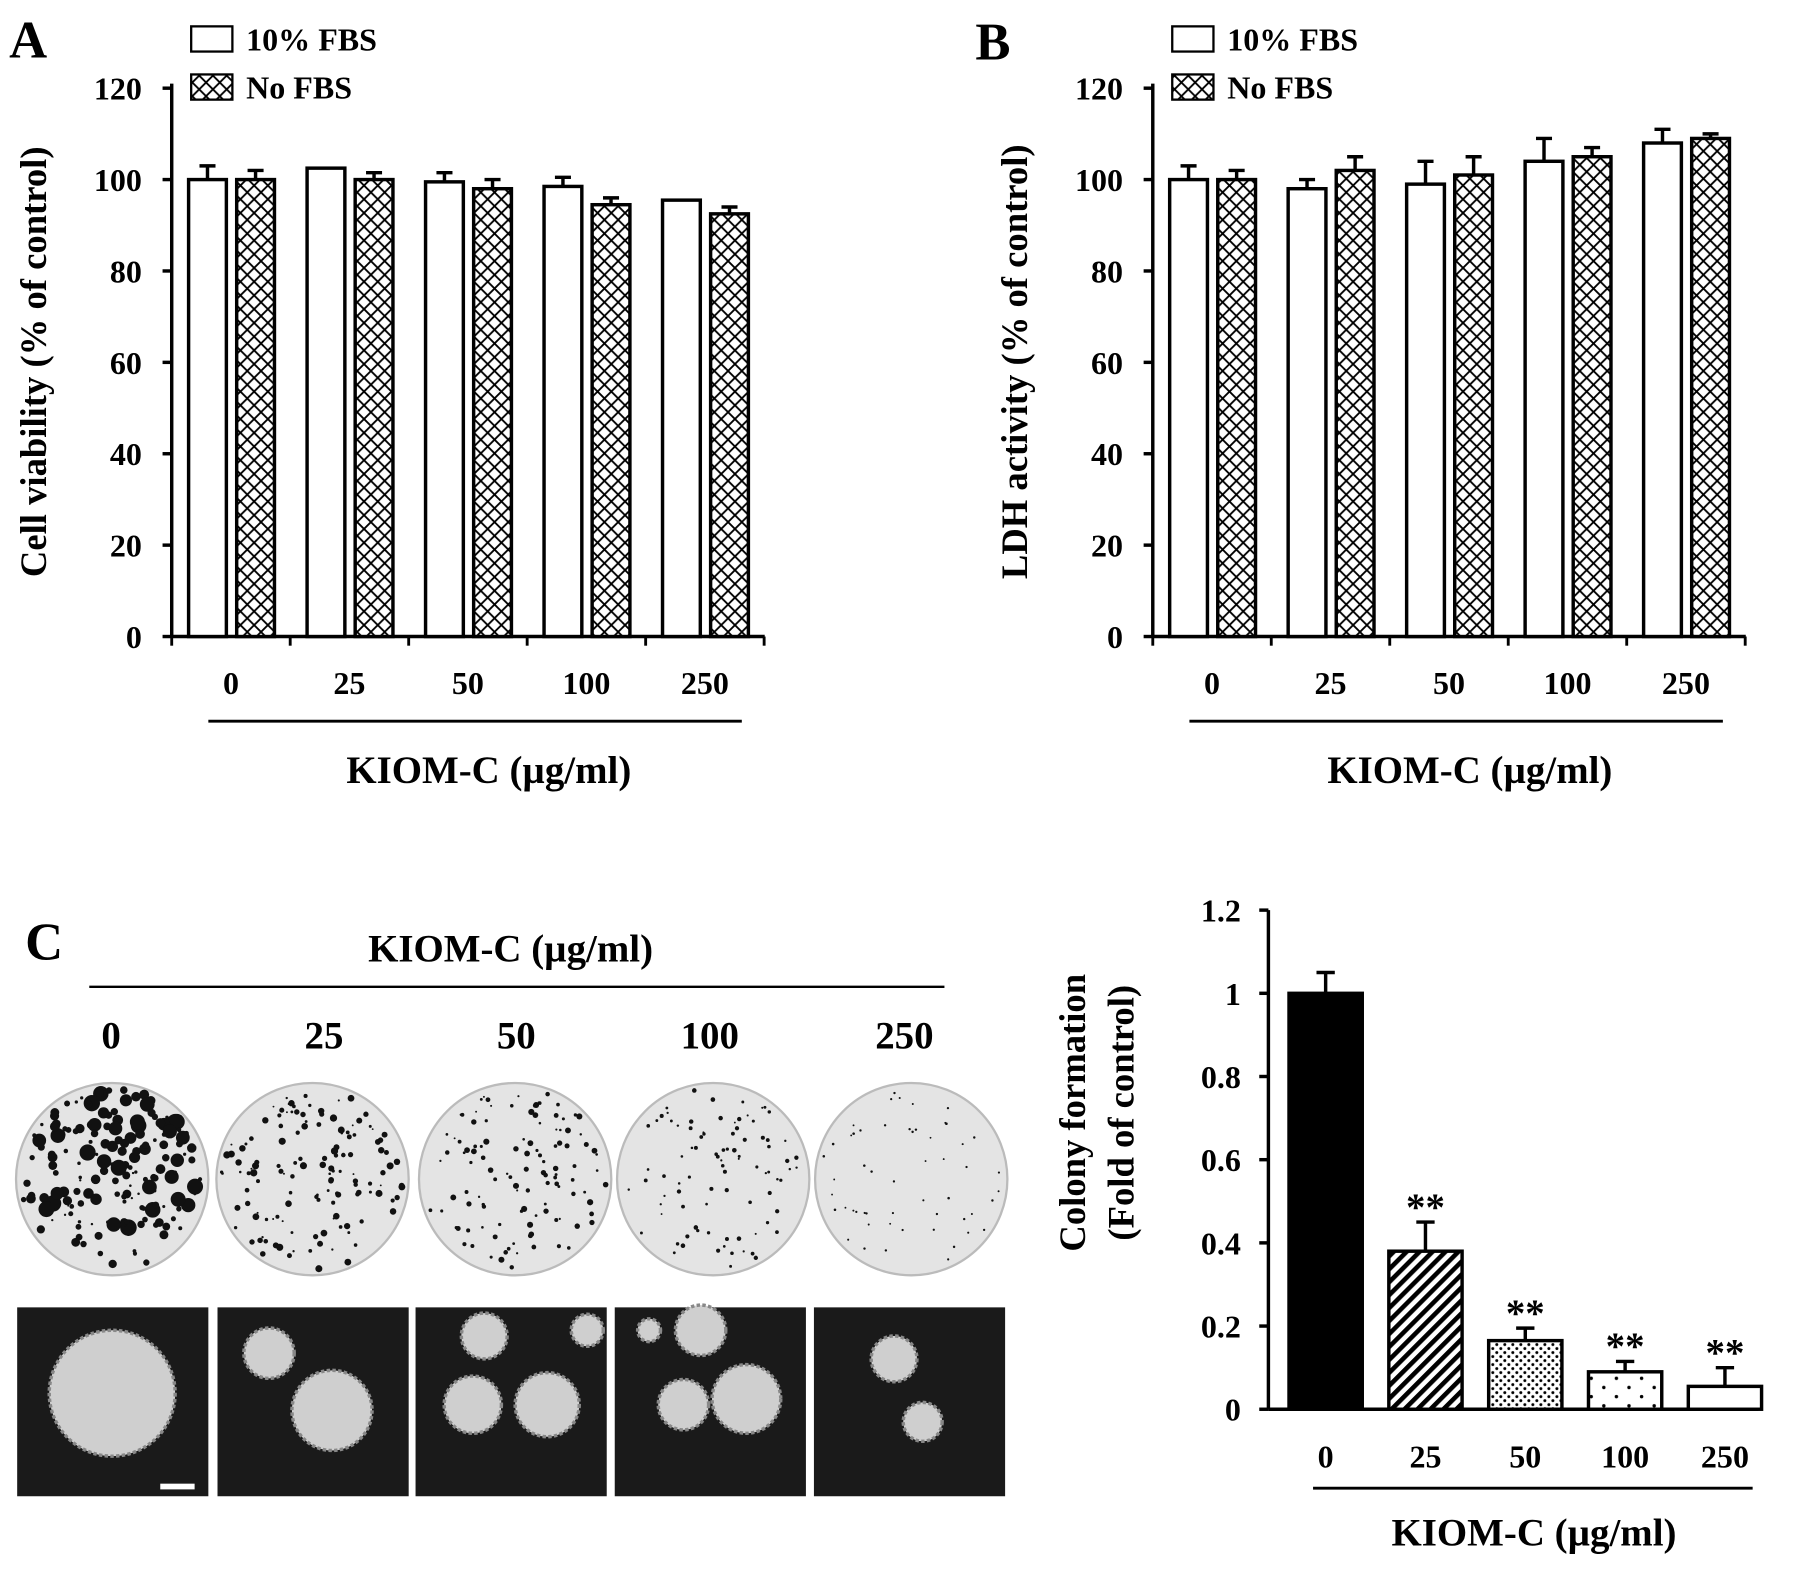 The width and height of the screenshot is (1795, 1581). I want to click on y-tick-label: 40, so click(1107, 454).